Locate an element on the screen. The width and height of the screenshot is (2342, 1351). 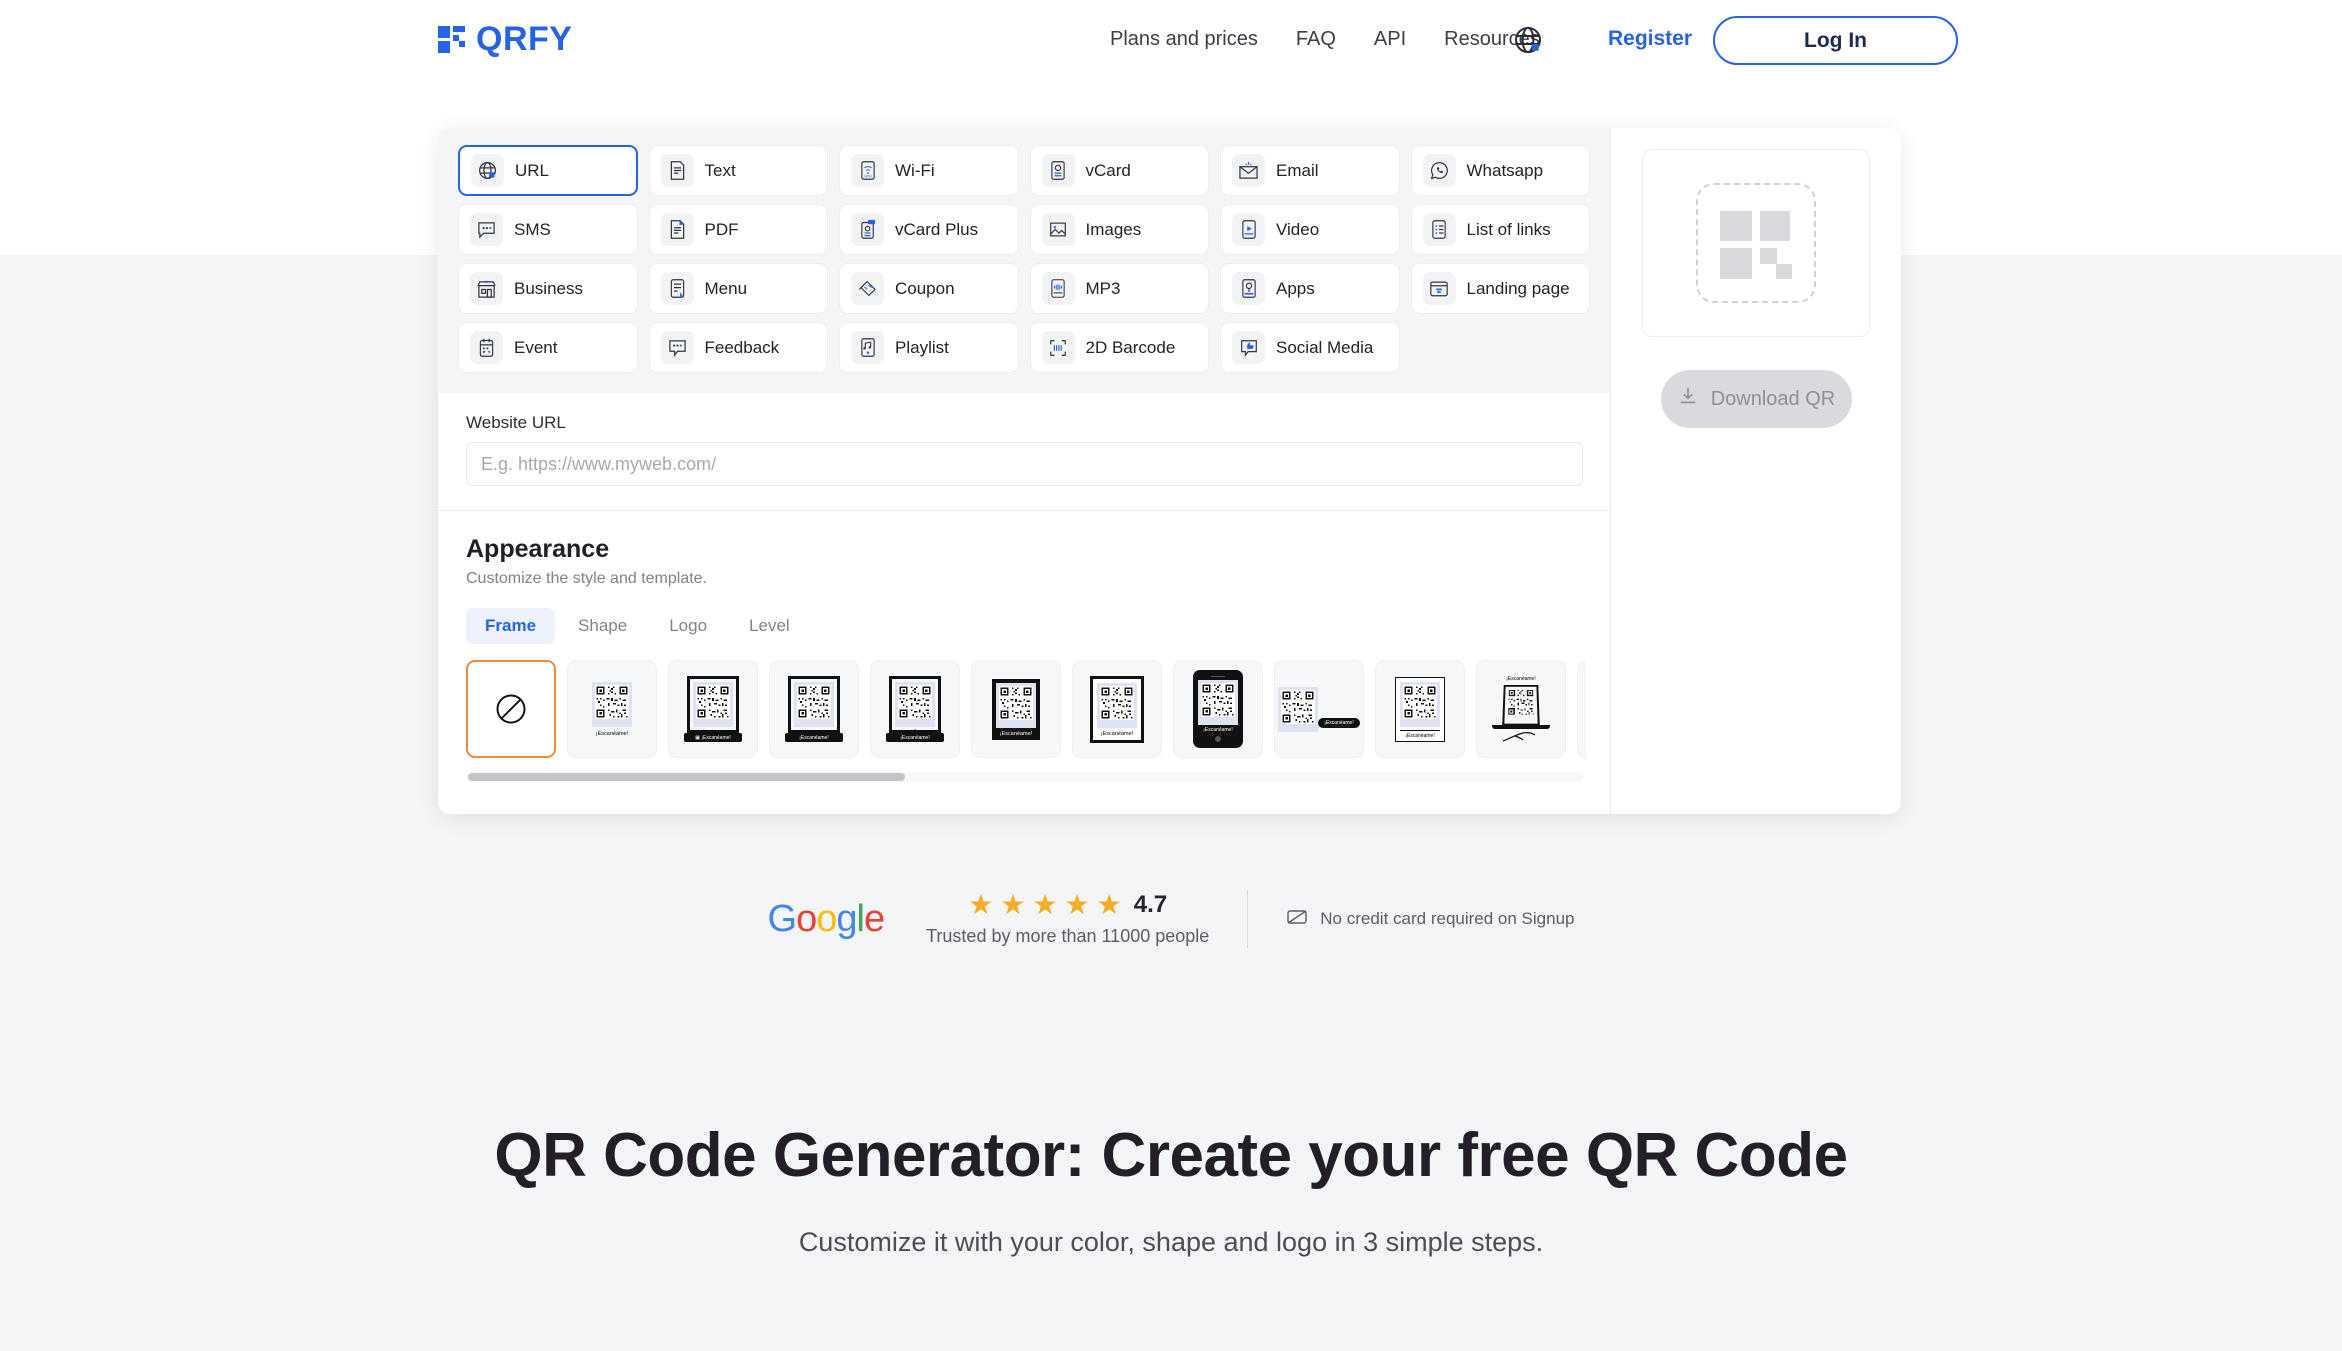
google-logo: Google is located at coordinates (827, 919).